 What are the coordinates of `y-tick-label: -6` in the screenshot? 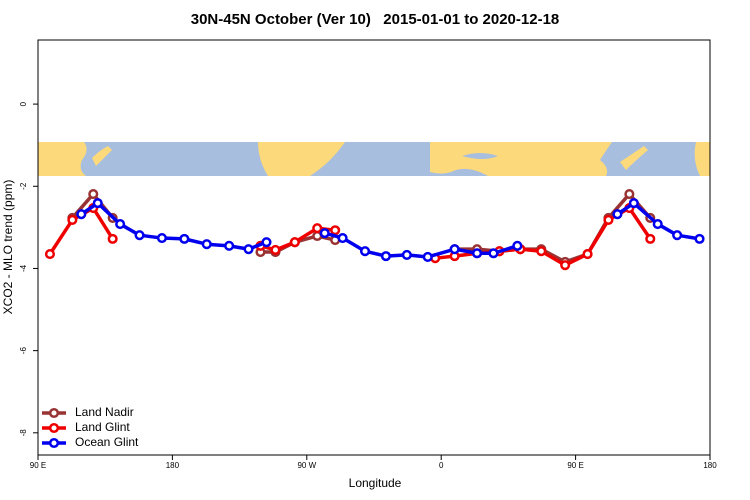 It's located at (23, 351).